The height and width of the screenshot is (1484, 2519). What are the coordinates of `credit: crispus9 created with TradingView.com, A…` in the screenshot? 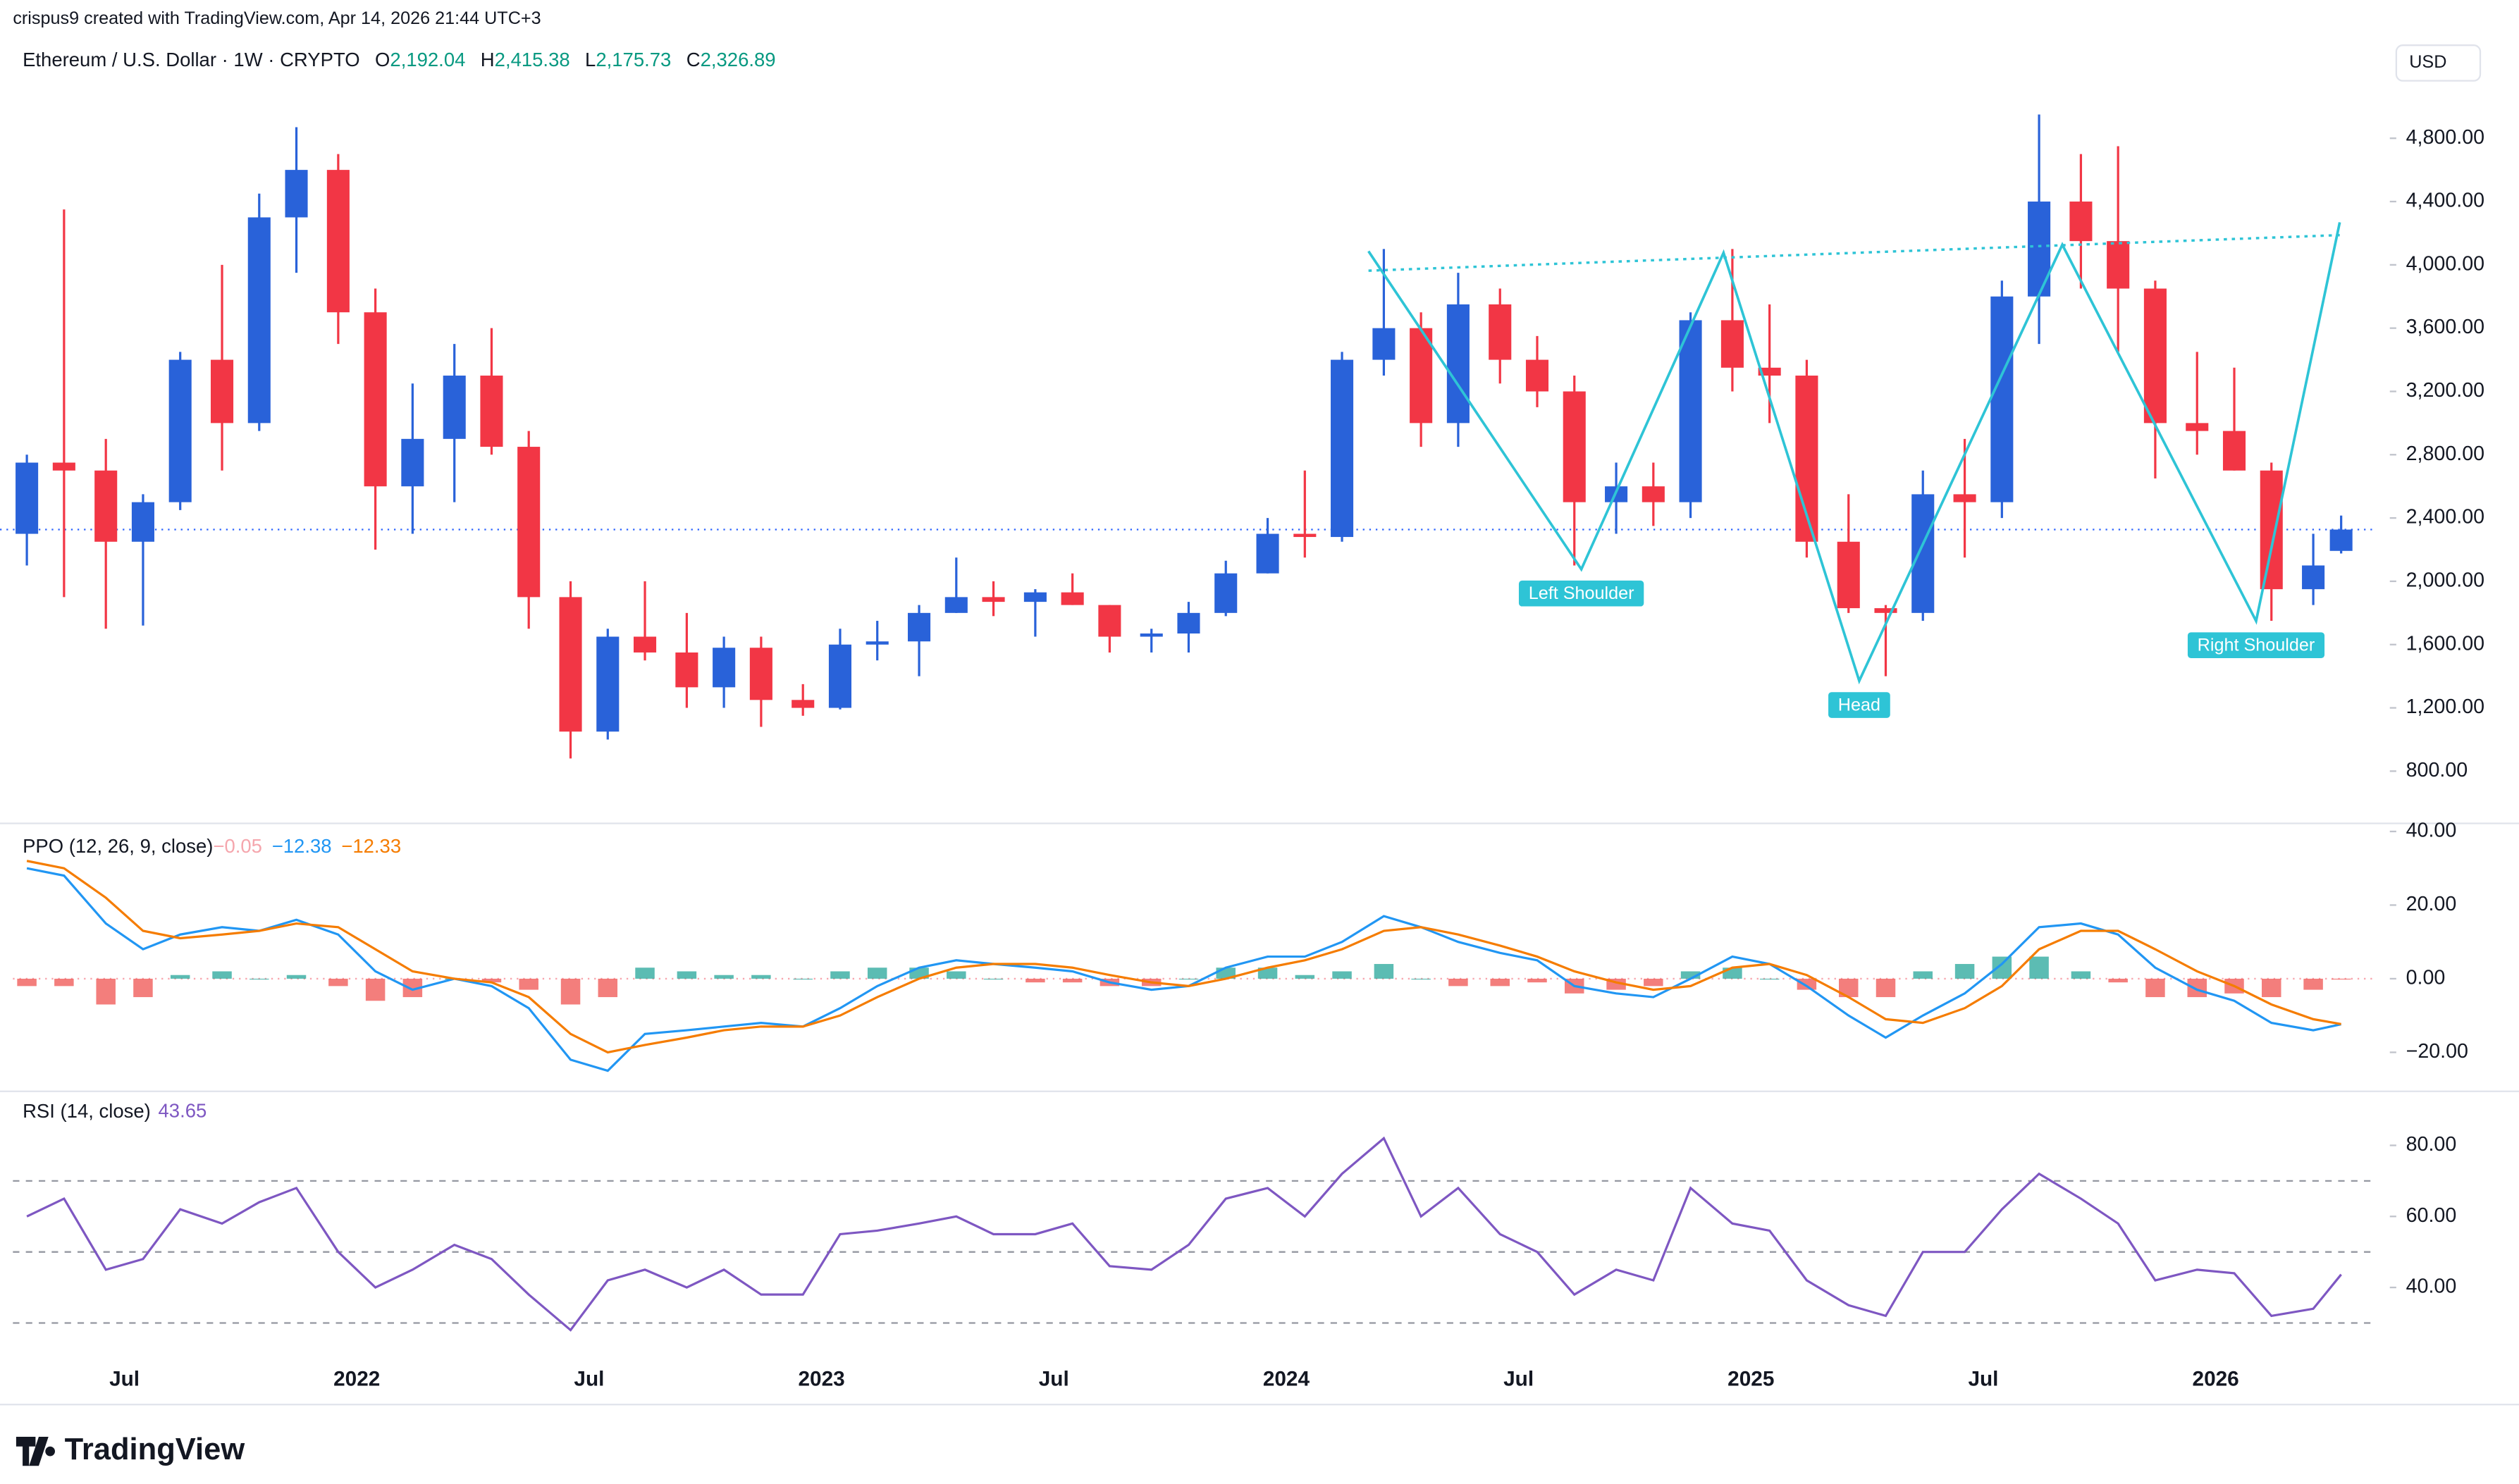 It's located at (277, 18).